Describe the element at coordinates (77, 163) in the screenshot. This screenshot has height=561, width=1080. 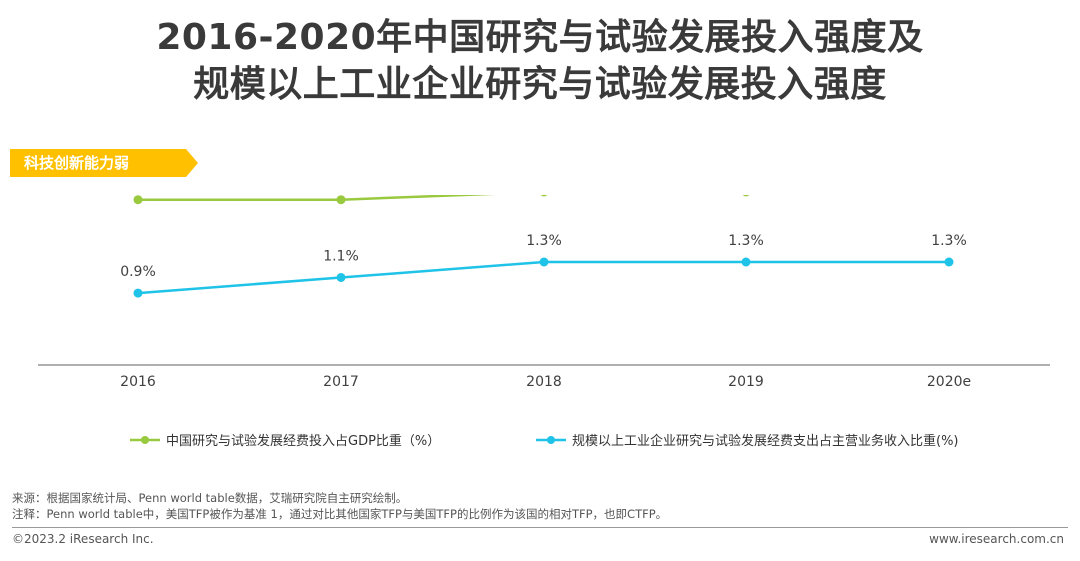
I see `tag-label: 科技创新能力弱` at that location.